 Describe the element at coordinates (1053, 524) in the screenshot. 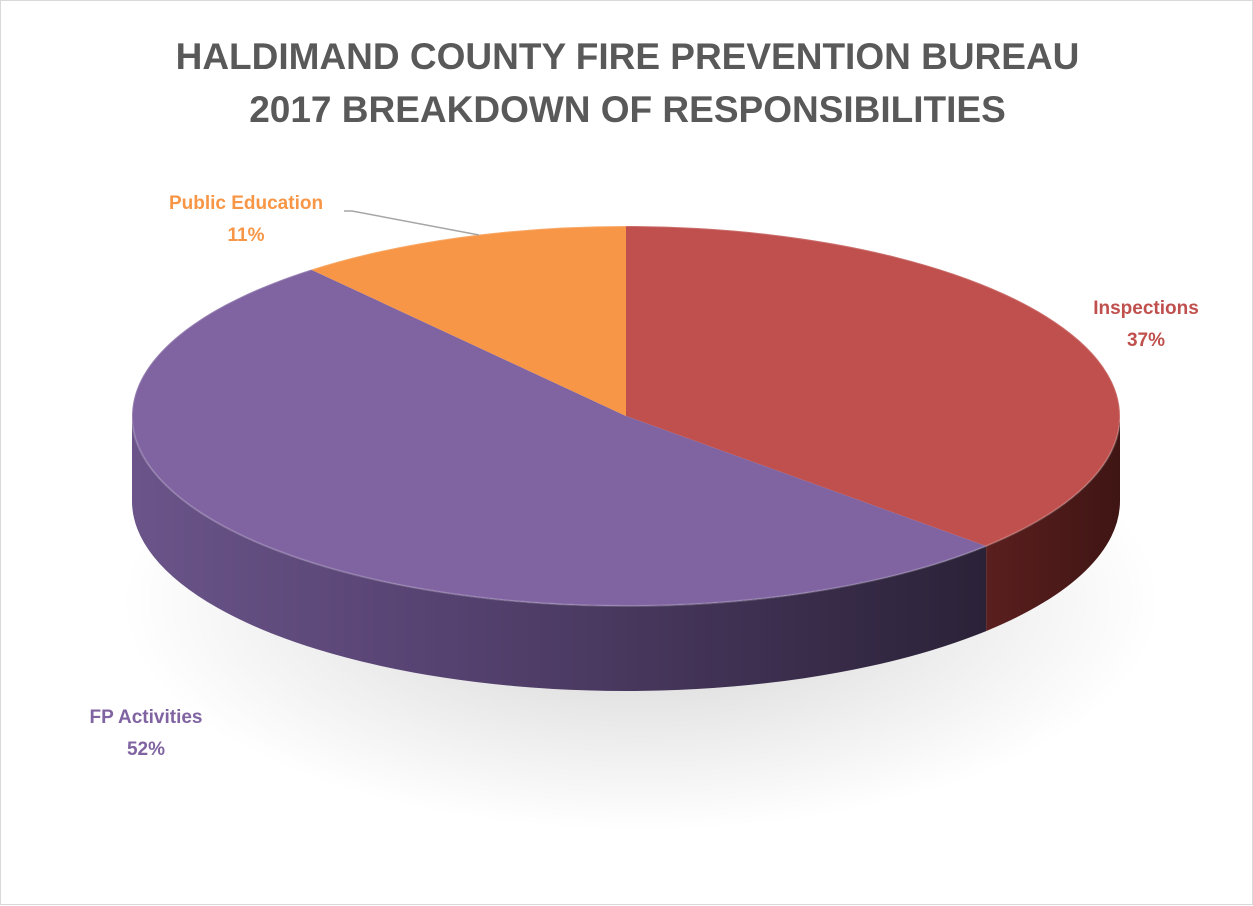

I see `pie-side-inspections` at that location.